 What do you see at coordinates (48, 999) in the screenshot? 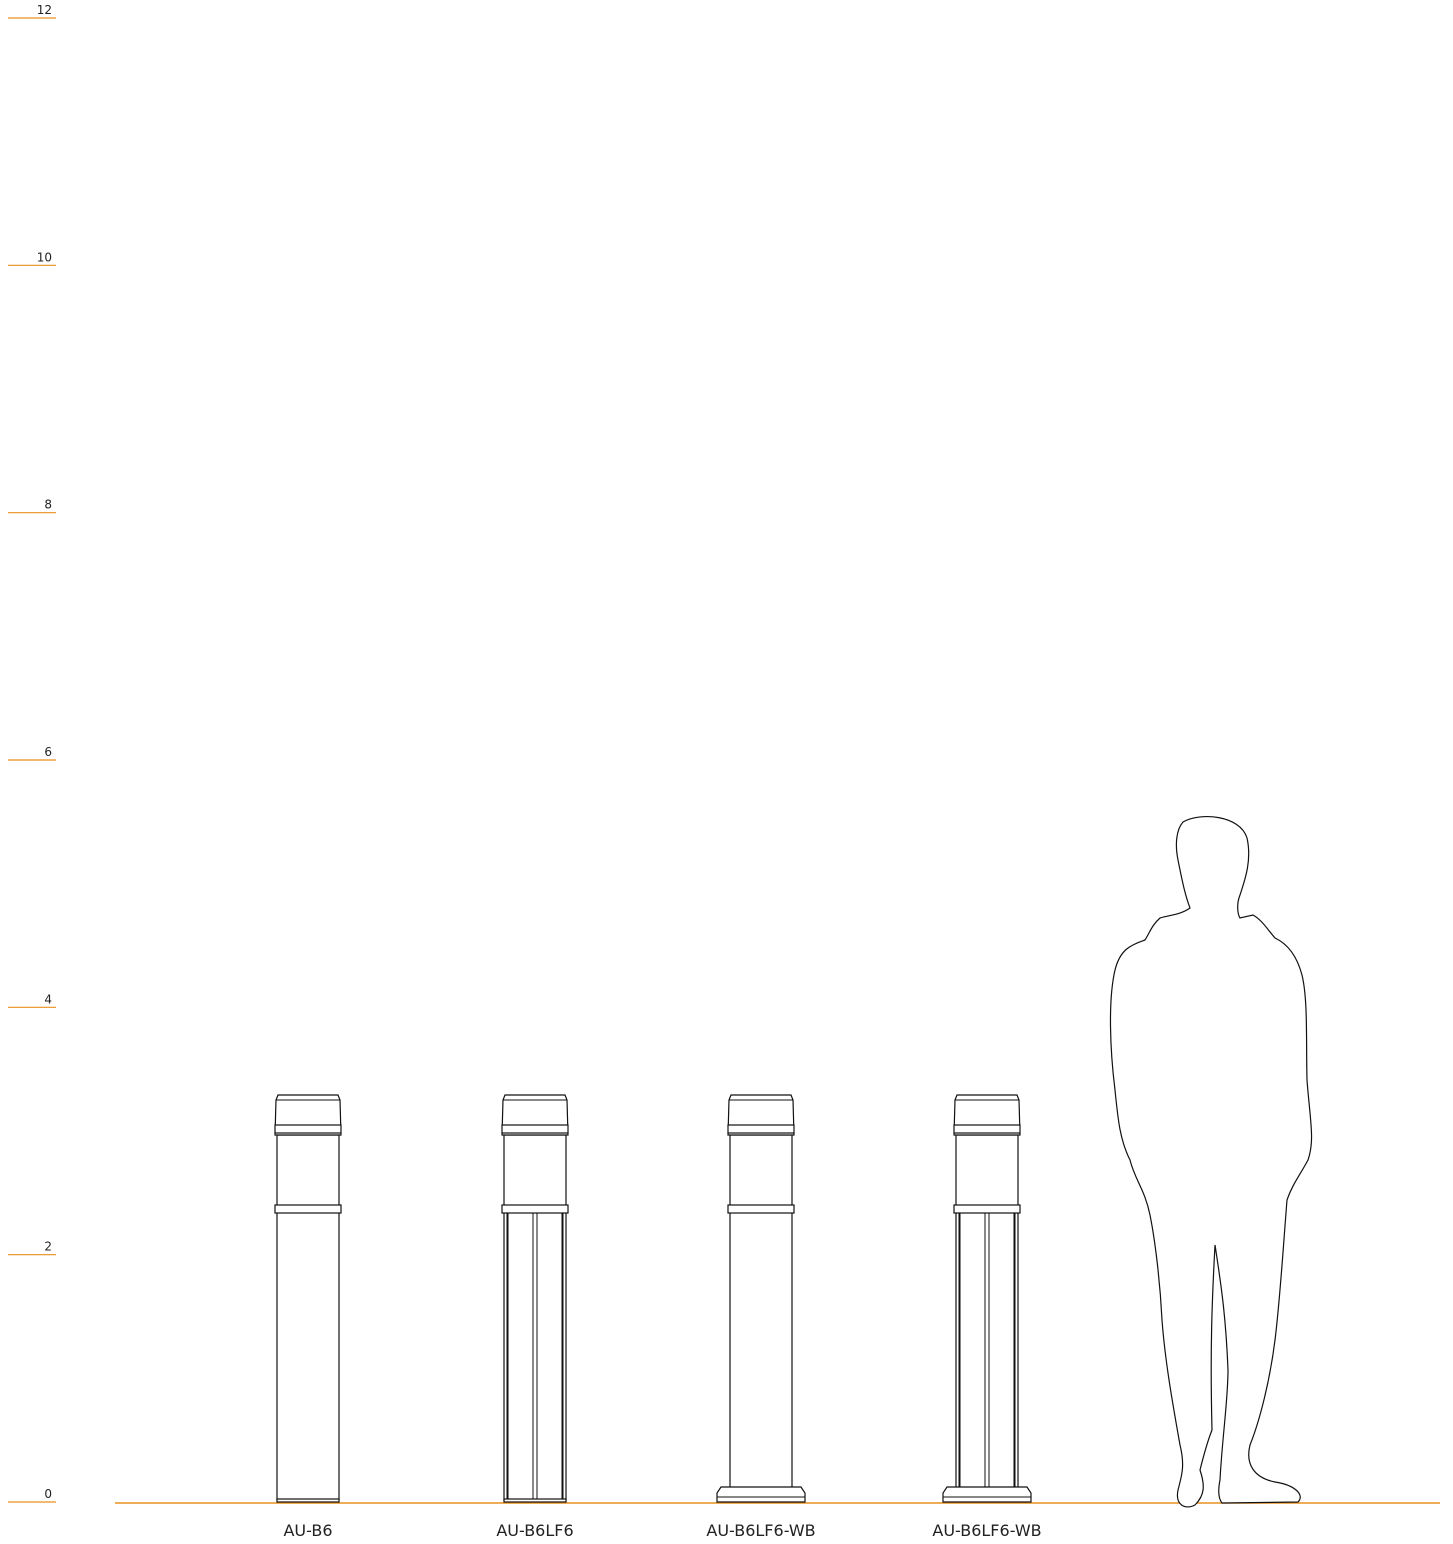
I see `scale-label: 4` at bounding box center [48, 999].